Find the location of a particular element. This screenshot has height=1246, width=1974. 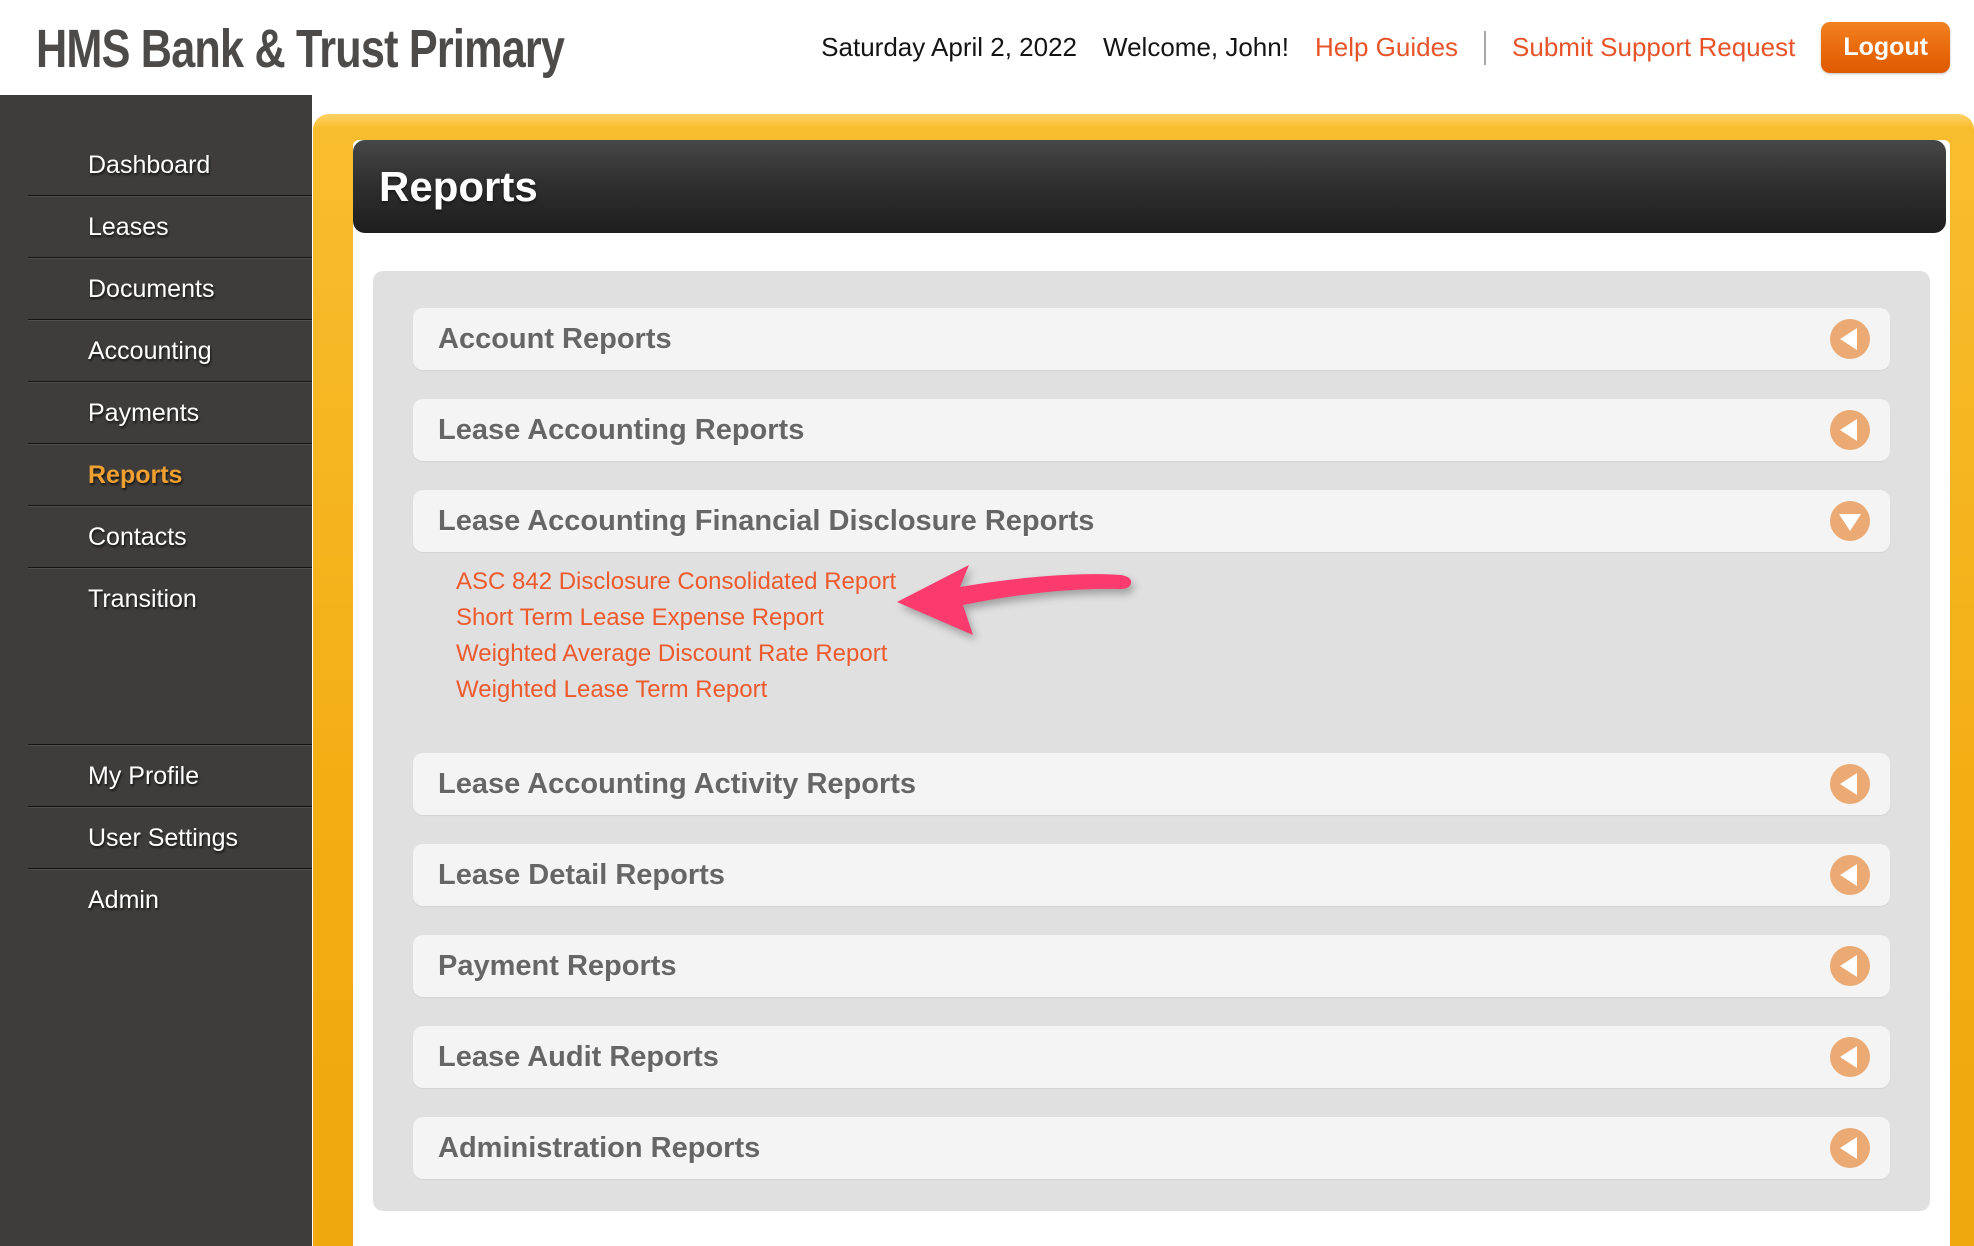

accordion-section-title: Lease Accounting Reports is located at coordinates (621, 429).